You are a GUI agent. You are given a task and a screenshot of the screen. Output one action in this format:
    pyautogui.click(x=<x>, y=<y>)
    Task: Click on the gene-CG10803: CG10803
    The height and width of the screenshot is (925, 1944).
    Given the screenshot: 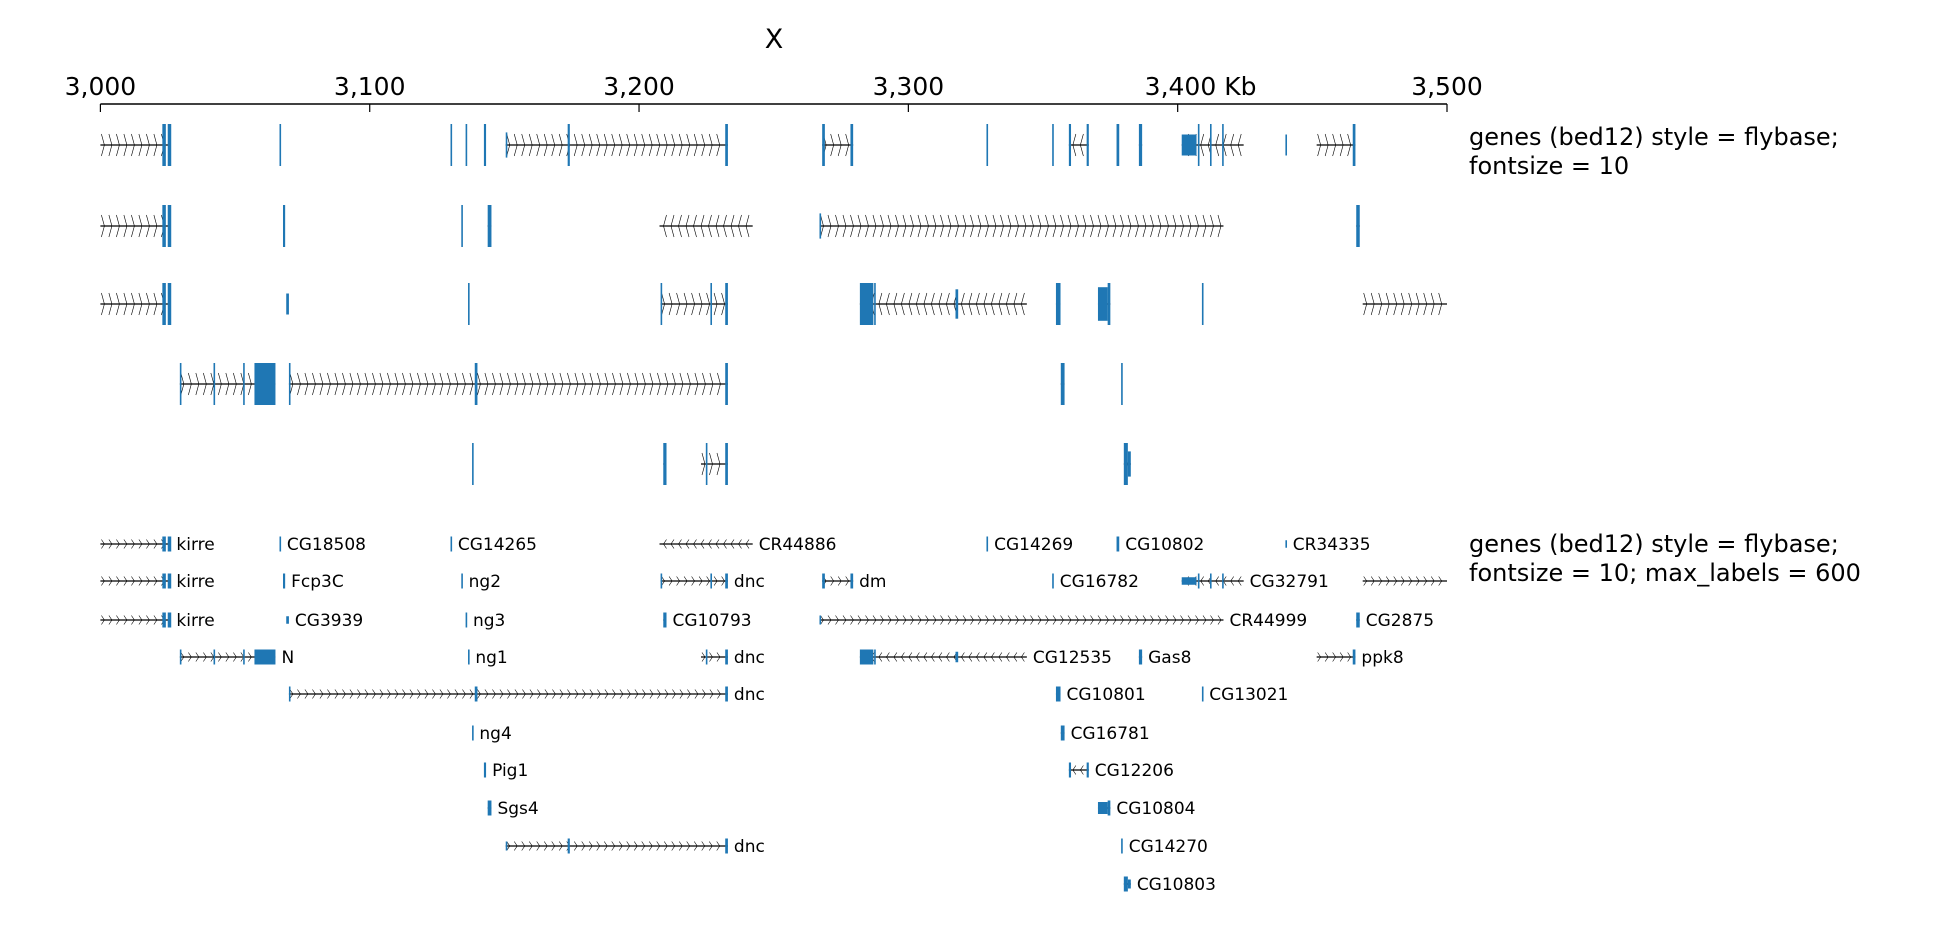 What is the action you would take?
    pyautogui.click(x=1169, y=885)
    